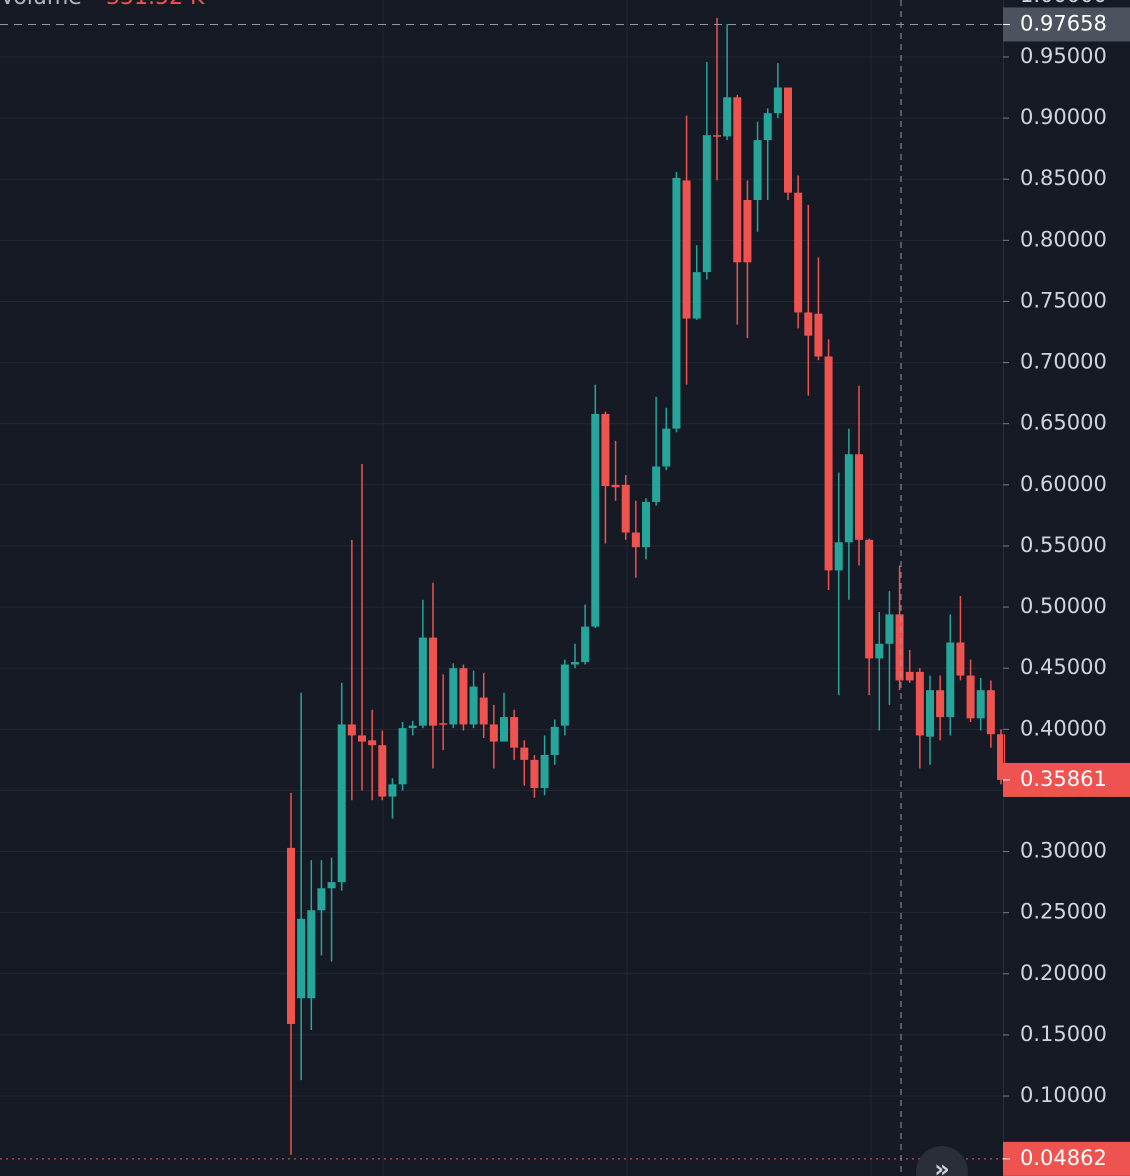 The height and width of the screenshot is (1176, 1130). What do you see at coordinates (1063, 1034) in the screenshot?
I see `y-tick-label: 0.15000` at bounding box center [1063, 1034].